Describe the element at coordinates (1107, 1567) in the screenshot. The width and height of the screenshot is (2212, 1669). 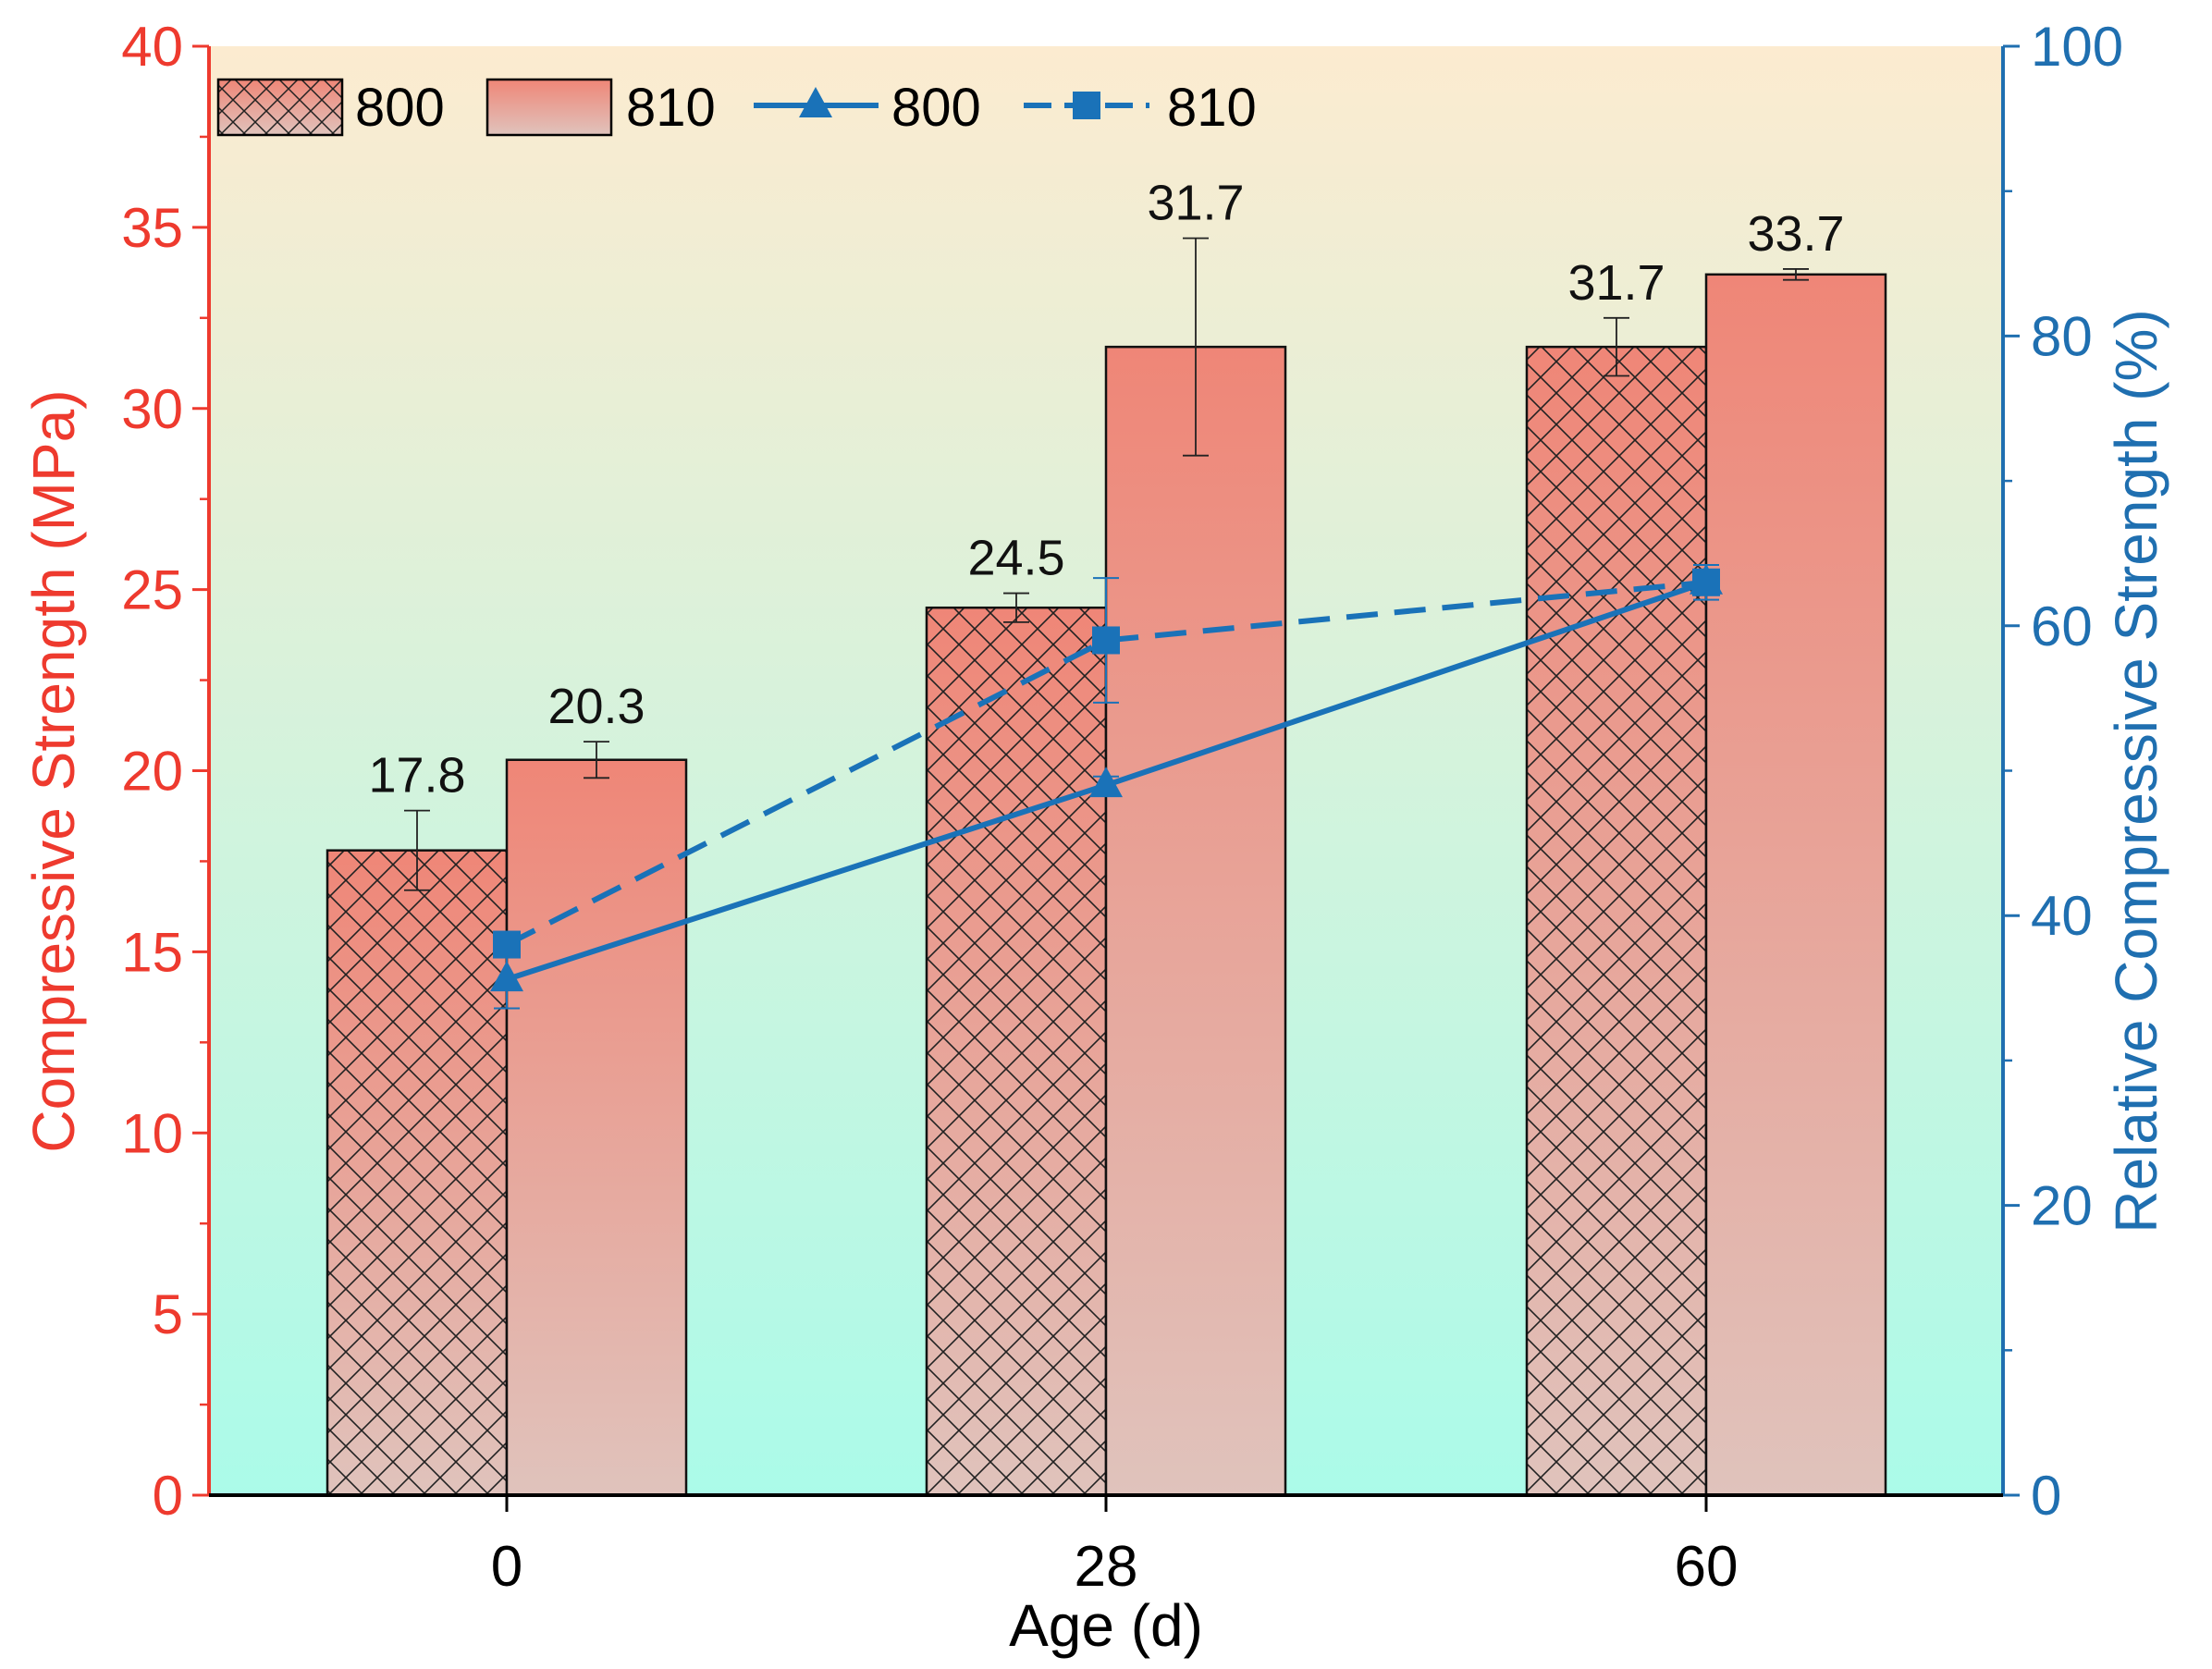
I see `x-tick-label-28: 28` at that location.